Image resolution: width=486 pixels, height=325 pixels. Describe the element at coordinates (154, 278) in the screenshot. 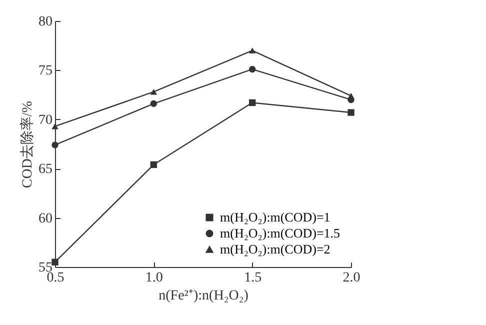

I see `x-tick-label: 1.0` at that location.